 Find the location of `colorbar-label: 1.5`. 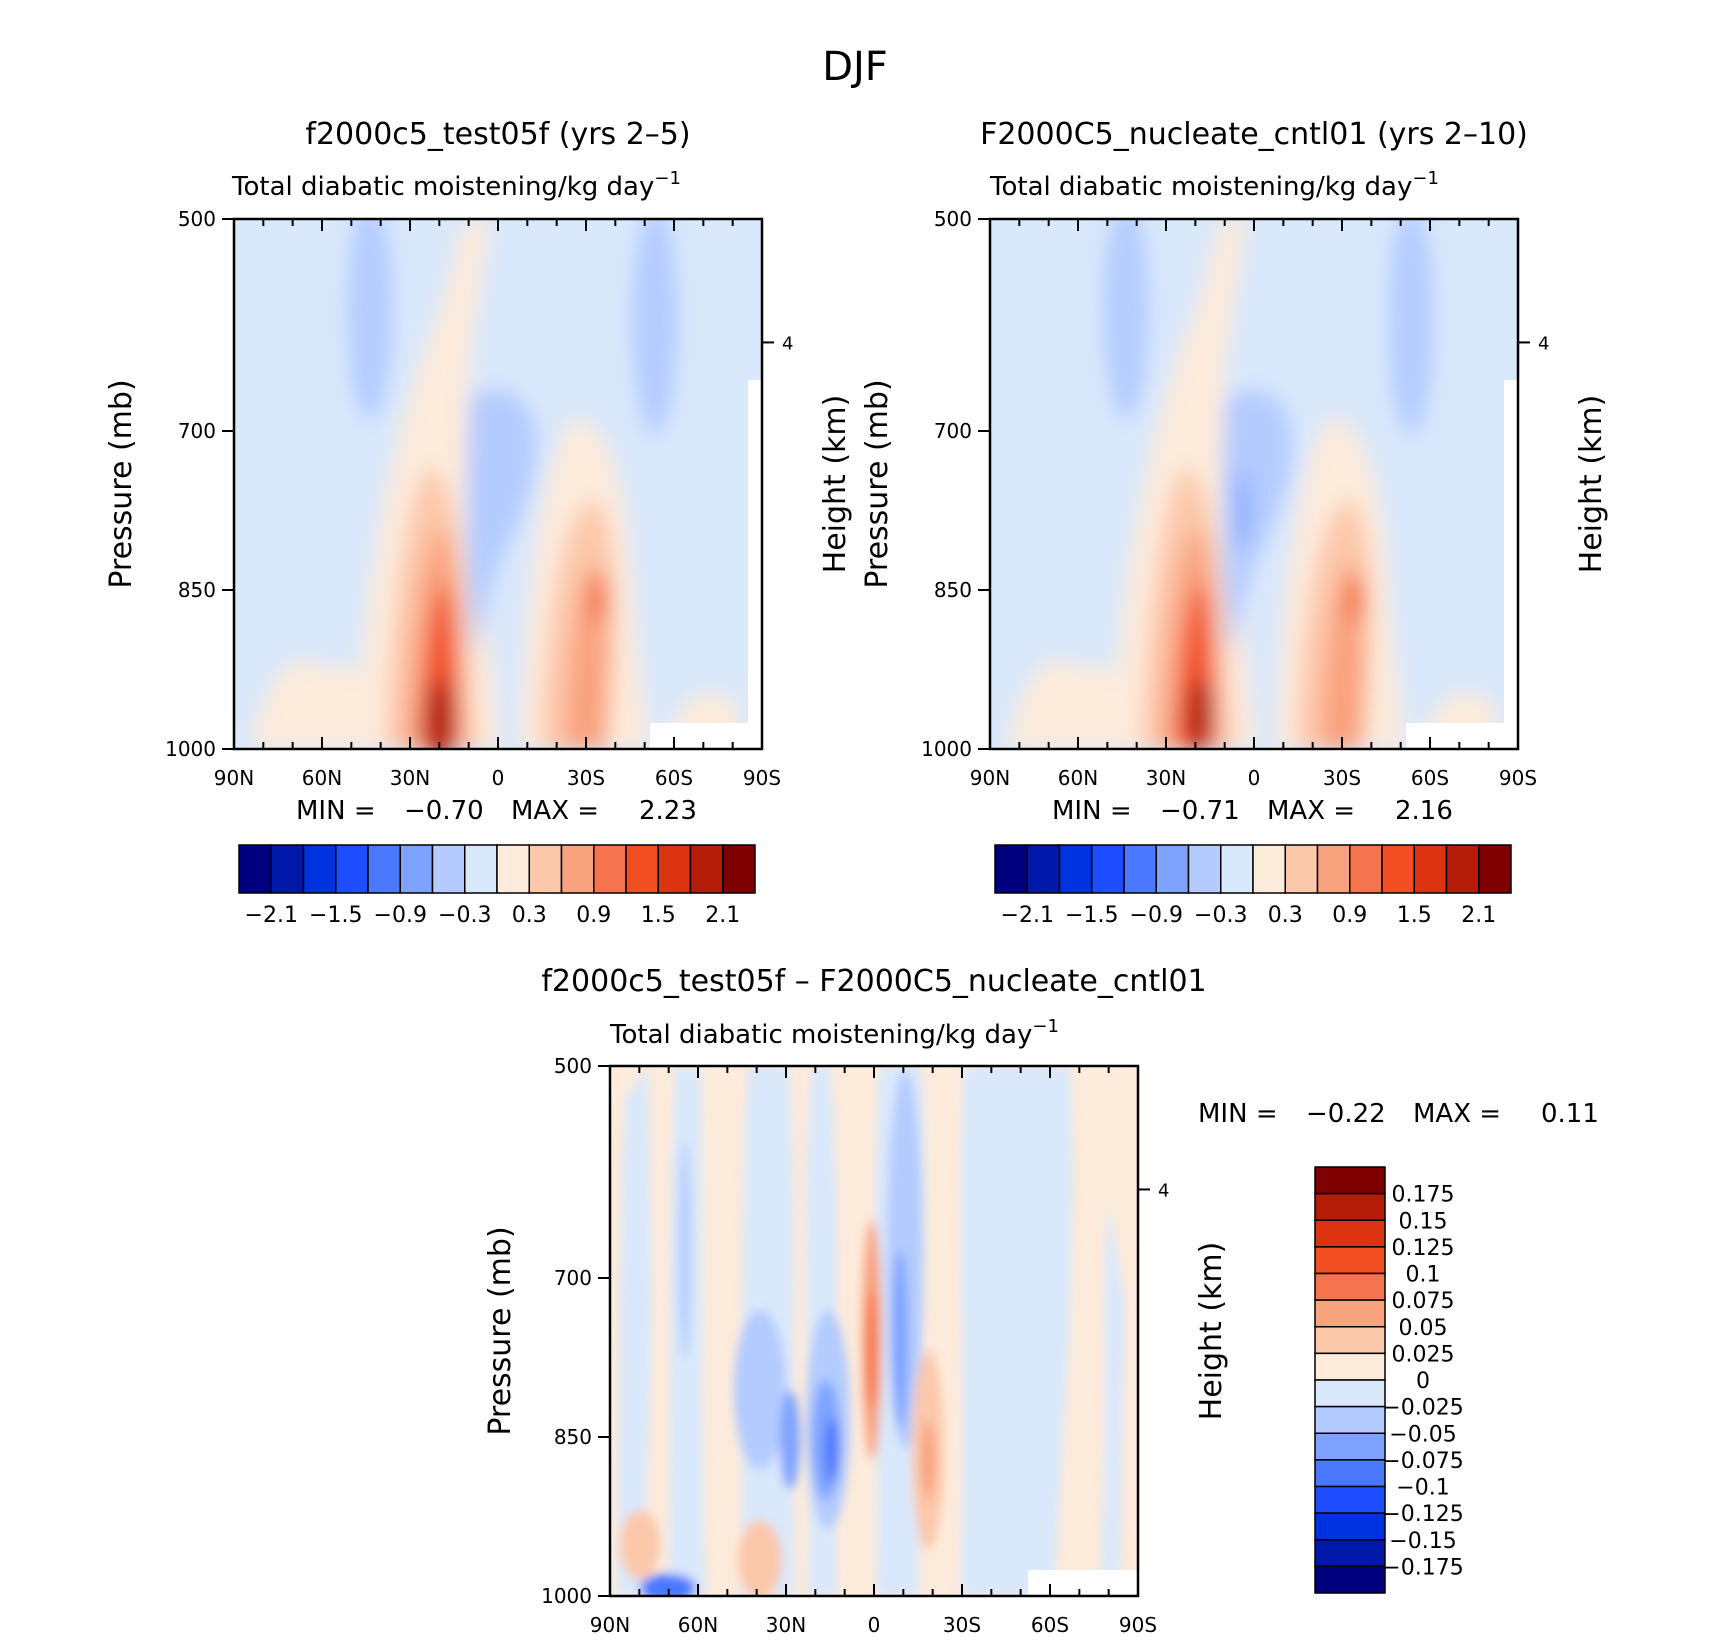

colorbar-label: 1.5 is located at coordinates (658, 915).